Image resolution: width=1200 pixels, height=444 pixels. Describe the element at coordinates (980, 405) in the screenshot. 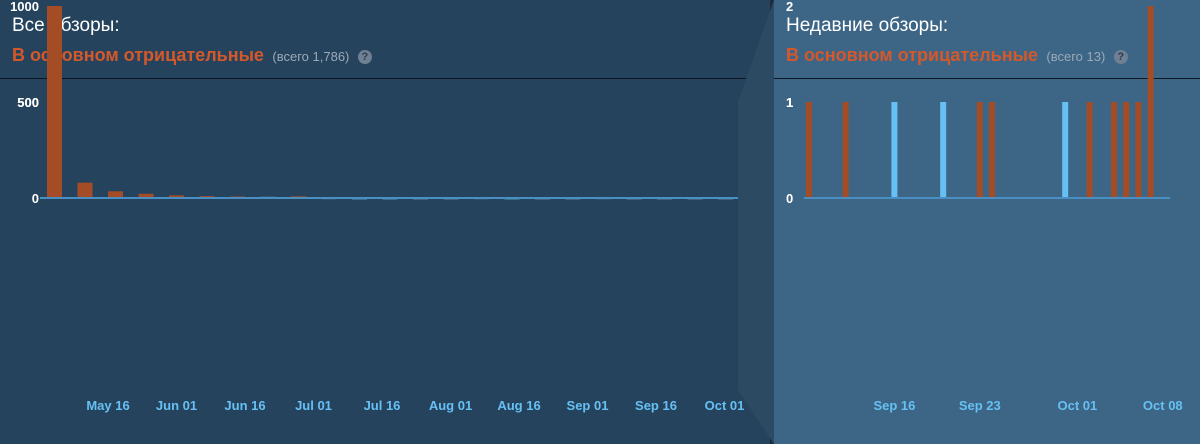

I see `x-tick-label: Sep 23` at that location.